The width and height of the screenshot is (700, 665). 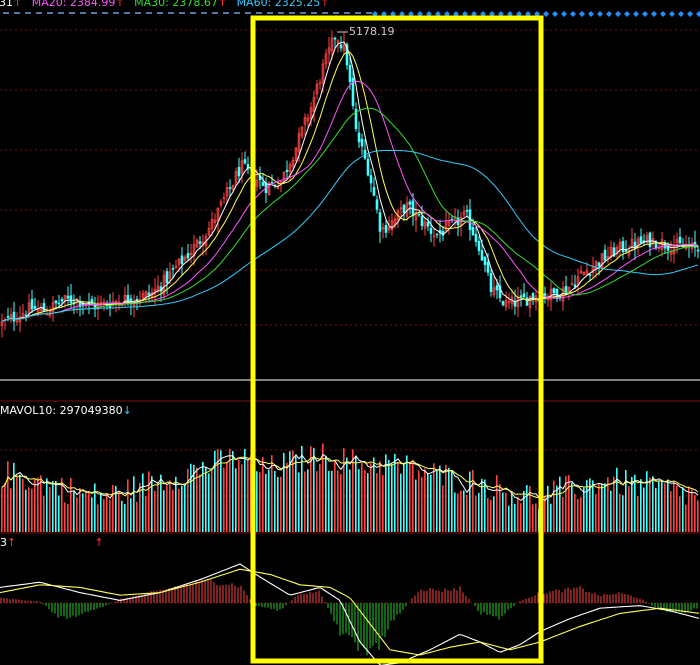 What do you see at coordinates (372, 31) in the screenshot?
I see `peak-price-label: 5178.19` at bounding box center [372, 31].